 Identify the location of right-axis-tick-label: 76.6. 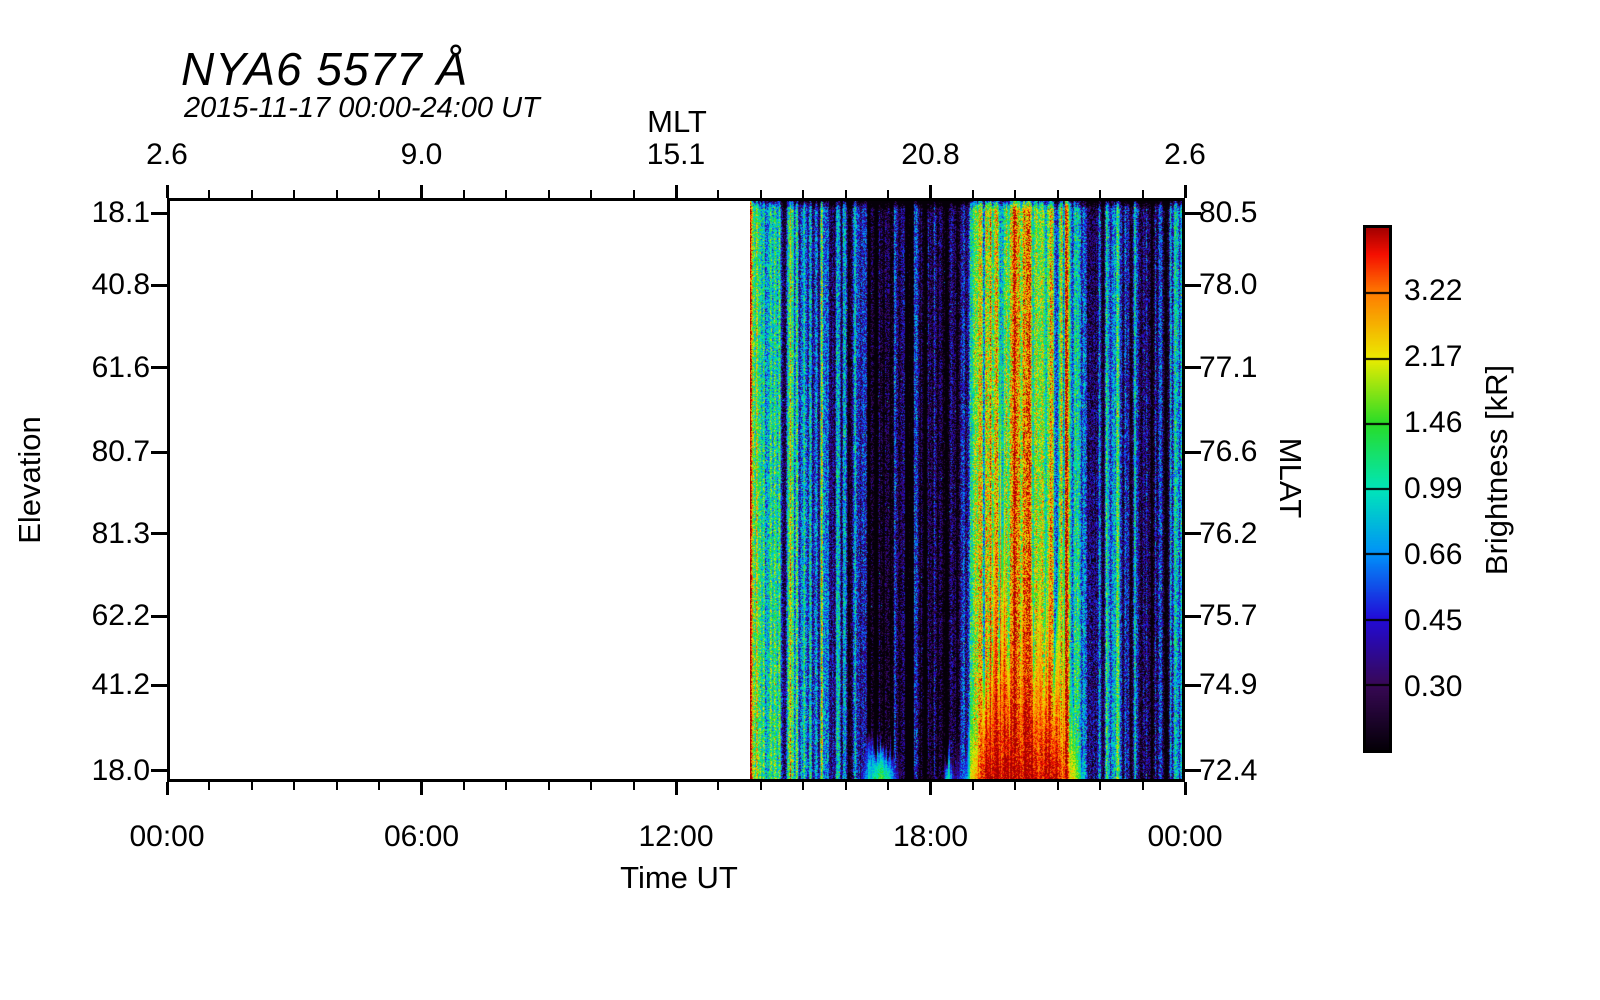
(1228, 452).